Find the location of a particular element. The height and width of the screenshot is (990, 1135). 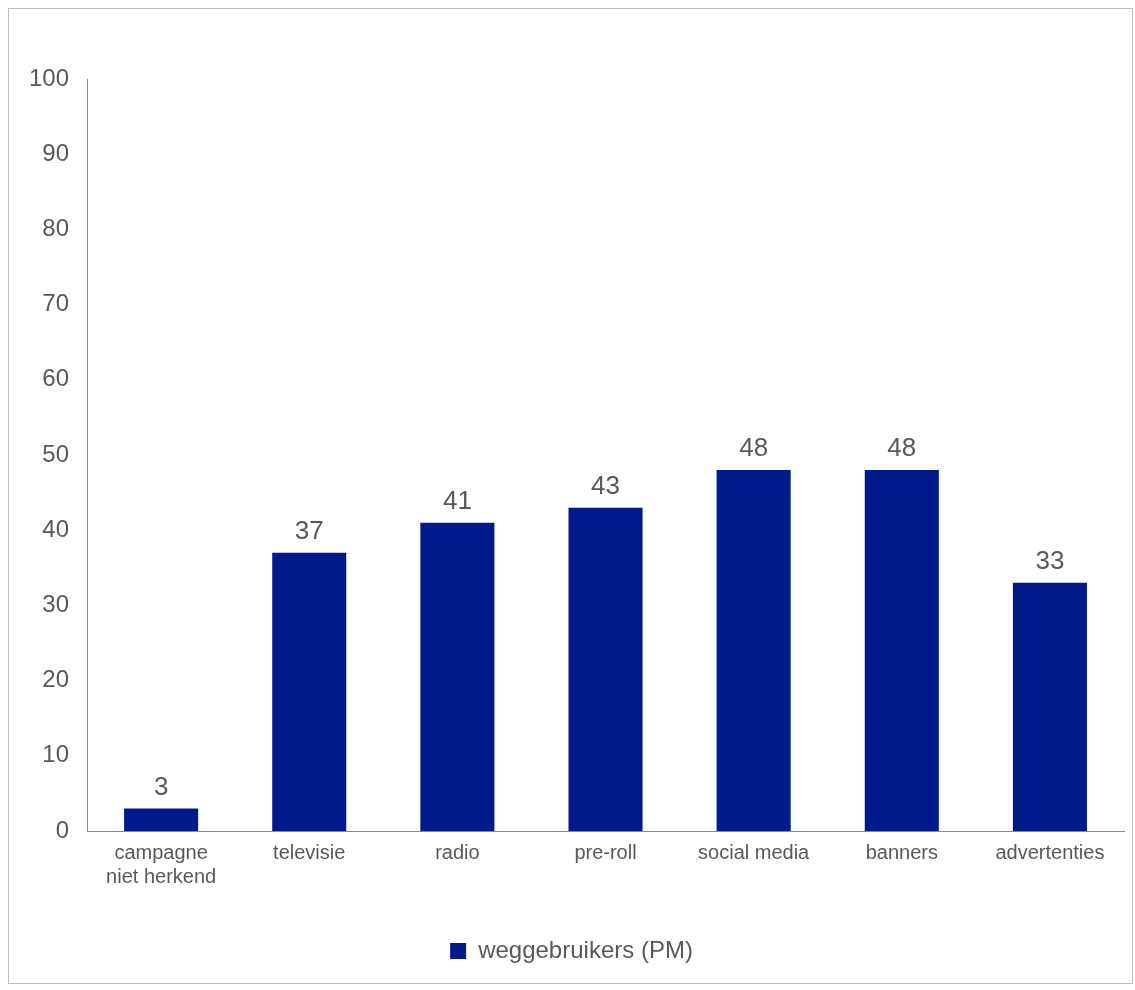

y-tick-label: 30 is located at coordinates (56, 604).